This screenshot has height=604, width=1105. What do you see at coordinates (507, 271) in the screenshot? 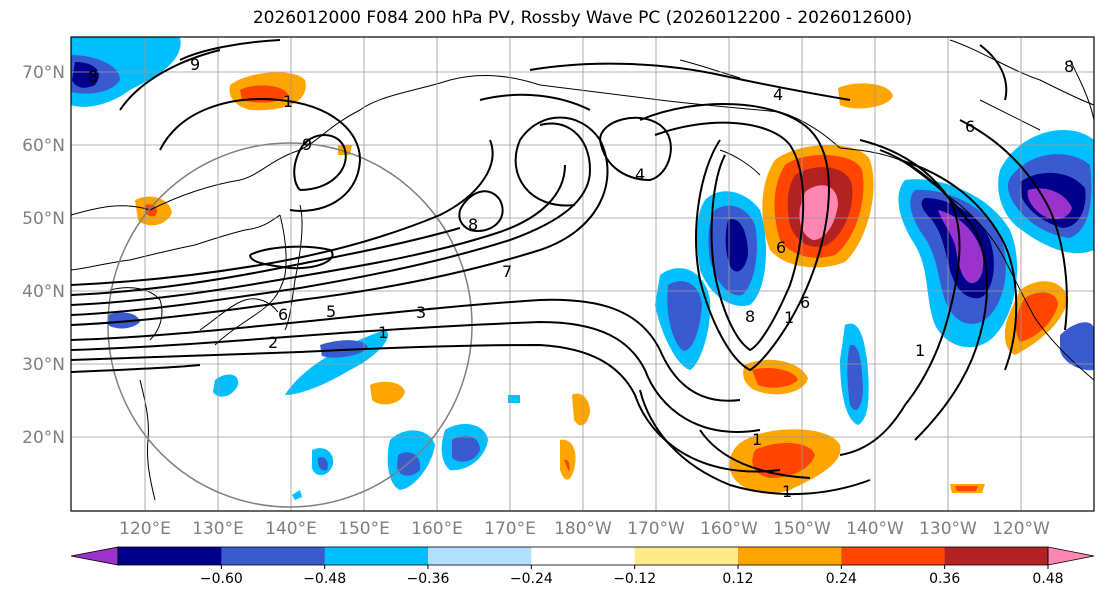
I see `contour-label: 7` at bounding box center [507, 271].